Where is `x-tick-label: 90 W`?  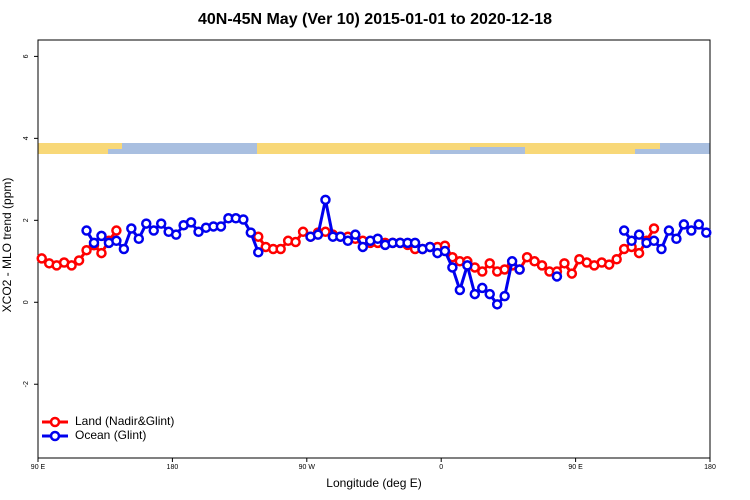 x-tick-label: 90 W is located at coordinates (307, 467).